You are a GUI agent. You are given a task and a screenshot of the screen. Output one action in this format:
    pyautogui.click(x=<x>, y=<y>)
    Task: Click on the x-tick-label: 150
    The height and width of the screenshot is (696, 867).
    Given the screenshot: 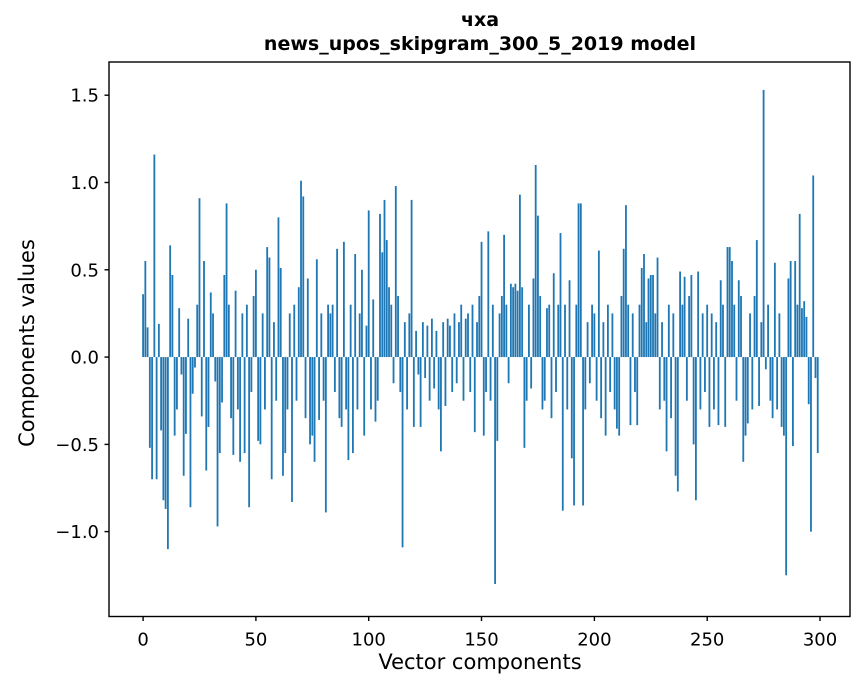 What is the action you would take?
    pyautogui.click(x=481, y=640)
    